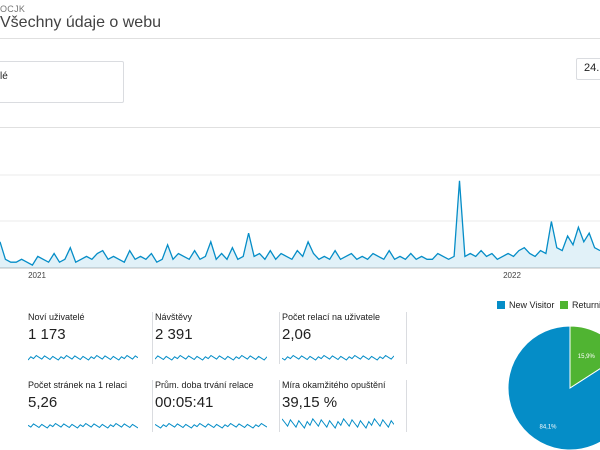  I want to click on metric-value: 2 391, so click(174, 334).